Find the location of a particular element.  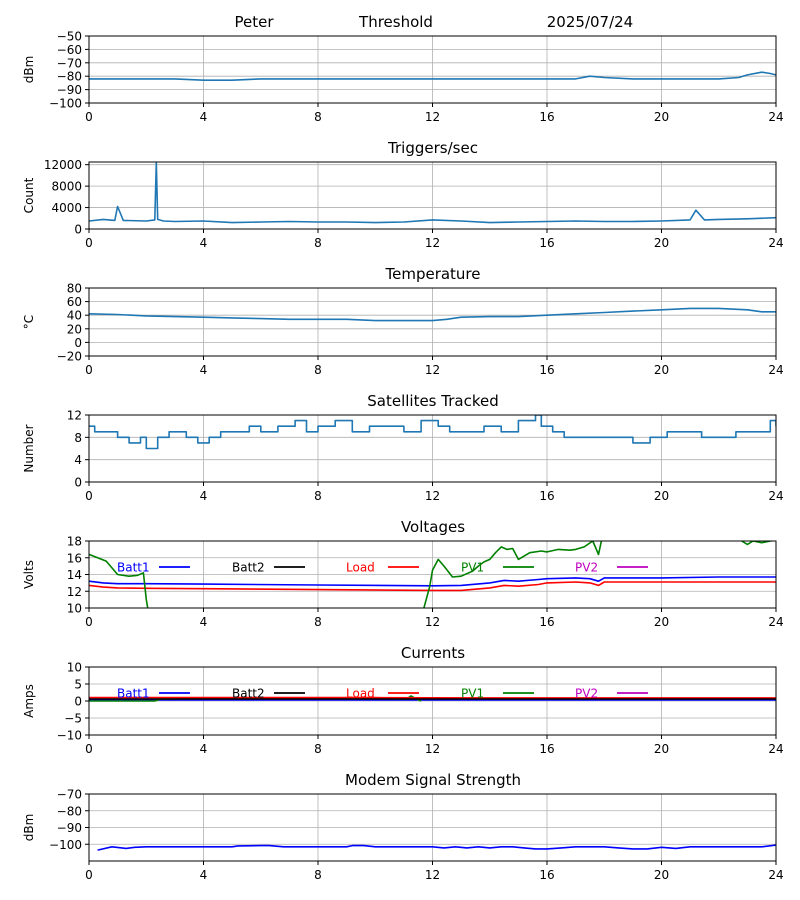

y-axis-label: Amps is located at coordinates (29, 701).